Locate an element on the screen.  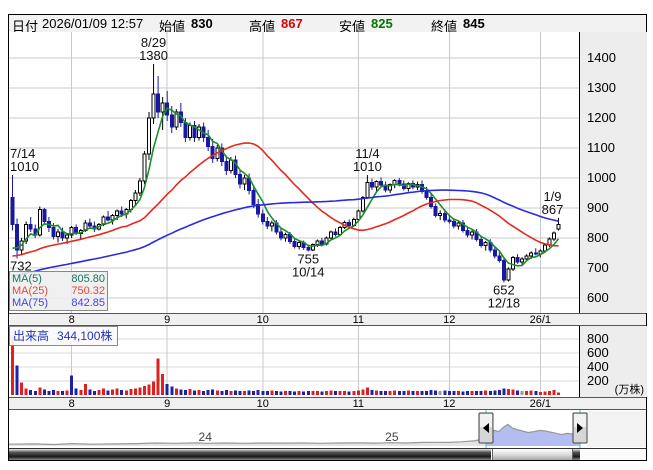
price-tick-label: 900 is located at coordinates (598, 207).